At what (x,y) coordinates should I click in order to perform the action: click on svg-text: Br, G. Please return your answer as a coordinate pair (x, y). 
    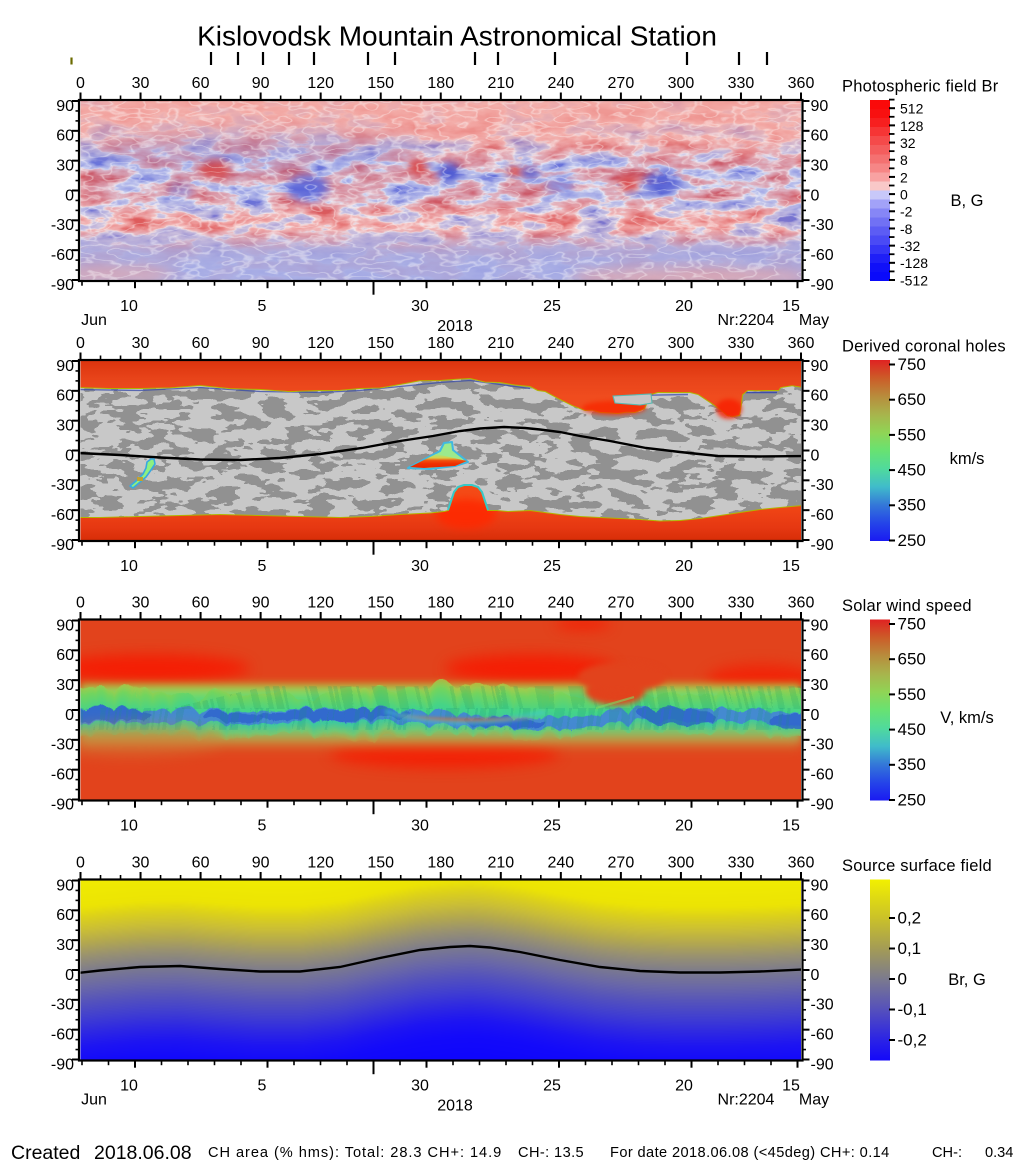
    Looking at the image, I should click on (967, 980).